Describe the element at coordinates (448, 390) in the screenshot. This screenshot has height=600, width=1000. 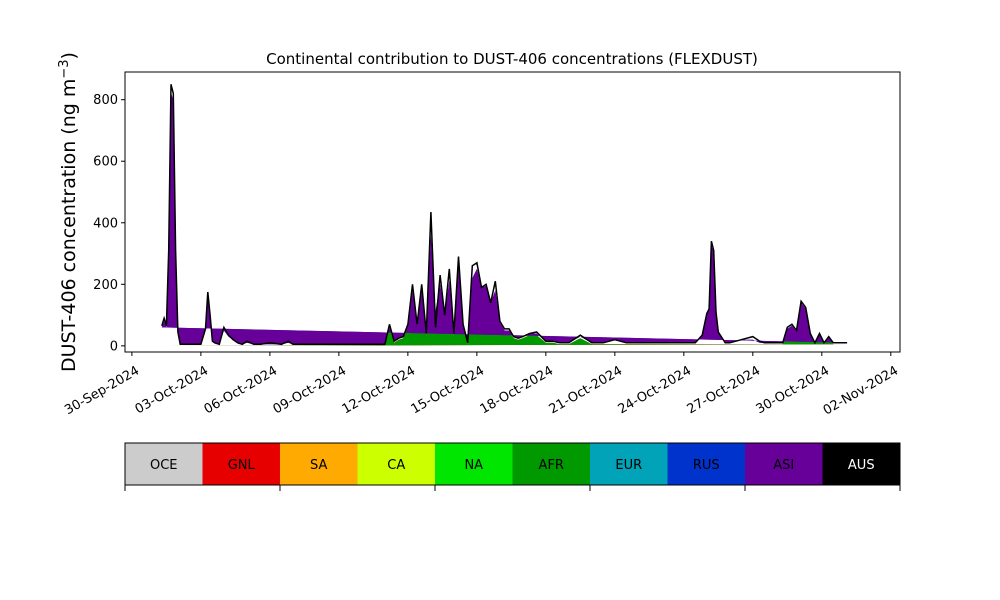
I see `x-tick-label: 15-Oct-2024` at that location.